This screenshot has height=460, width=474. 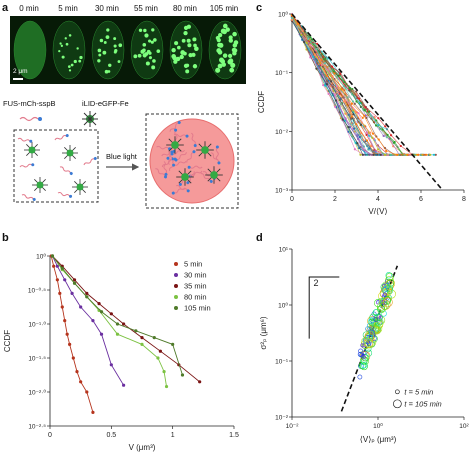 I want to click on microscopy-strip: 2 μm, so click(x=128, y=50).